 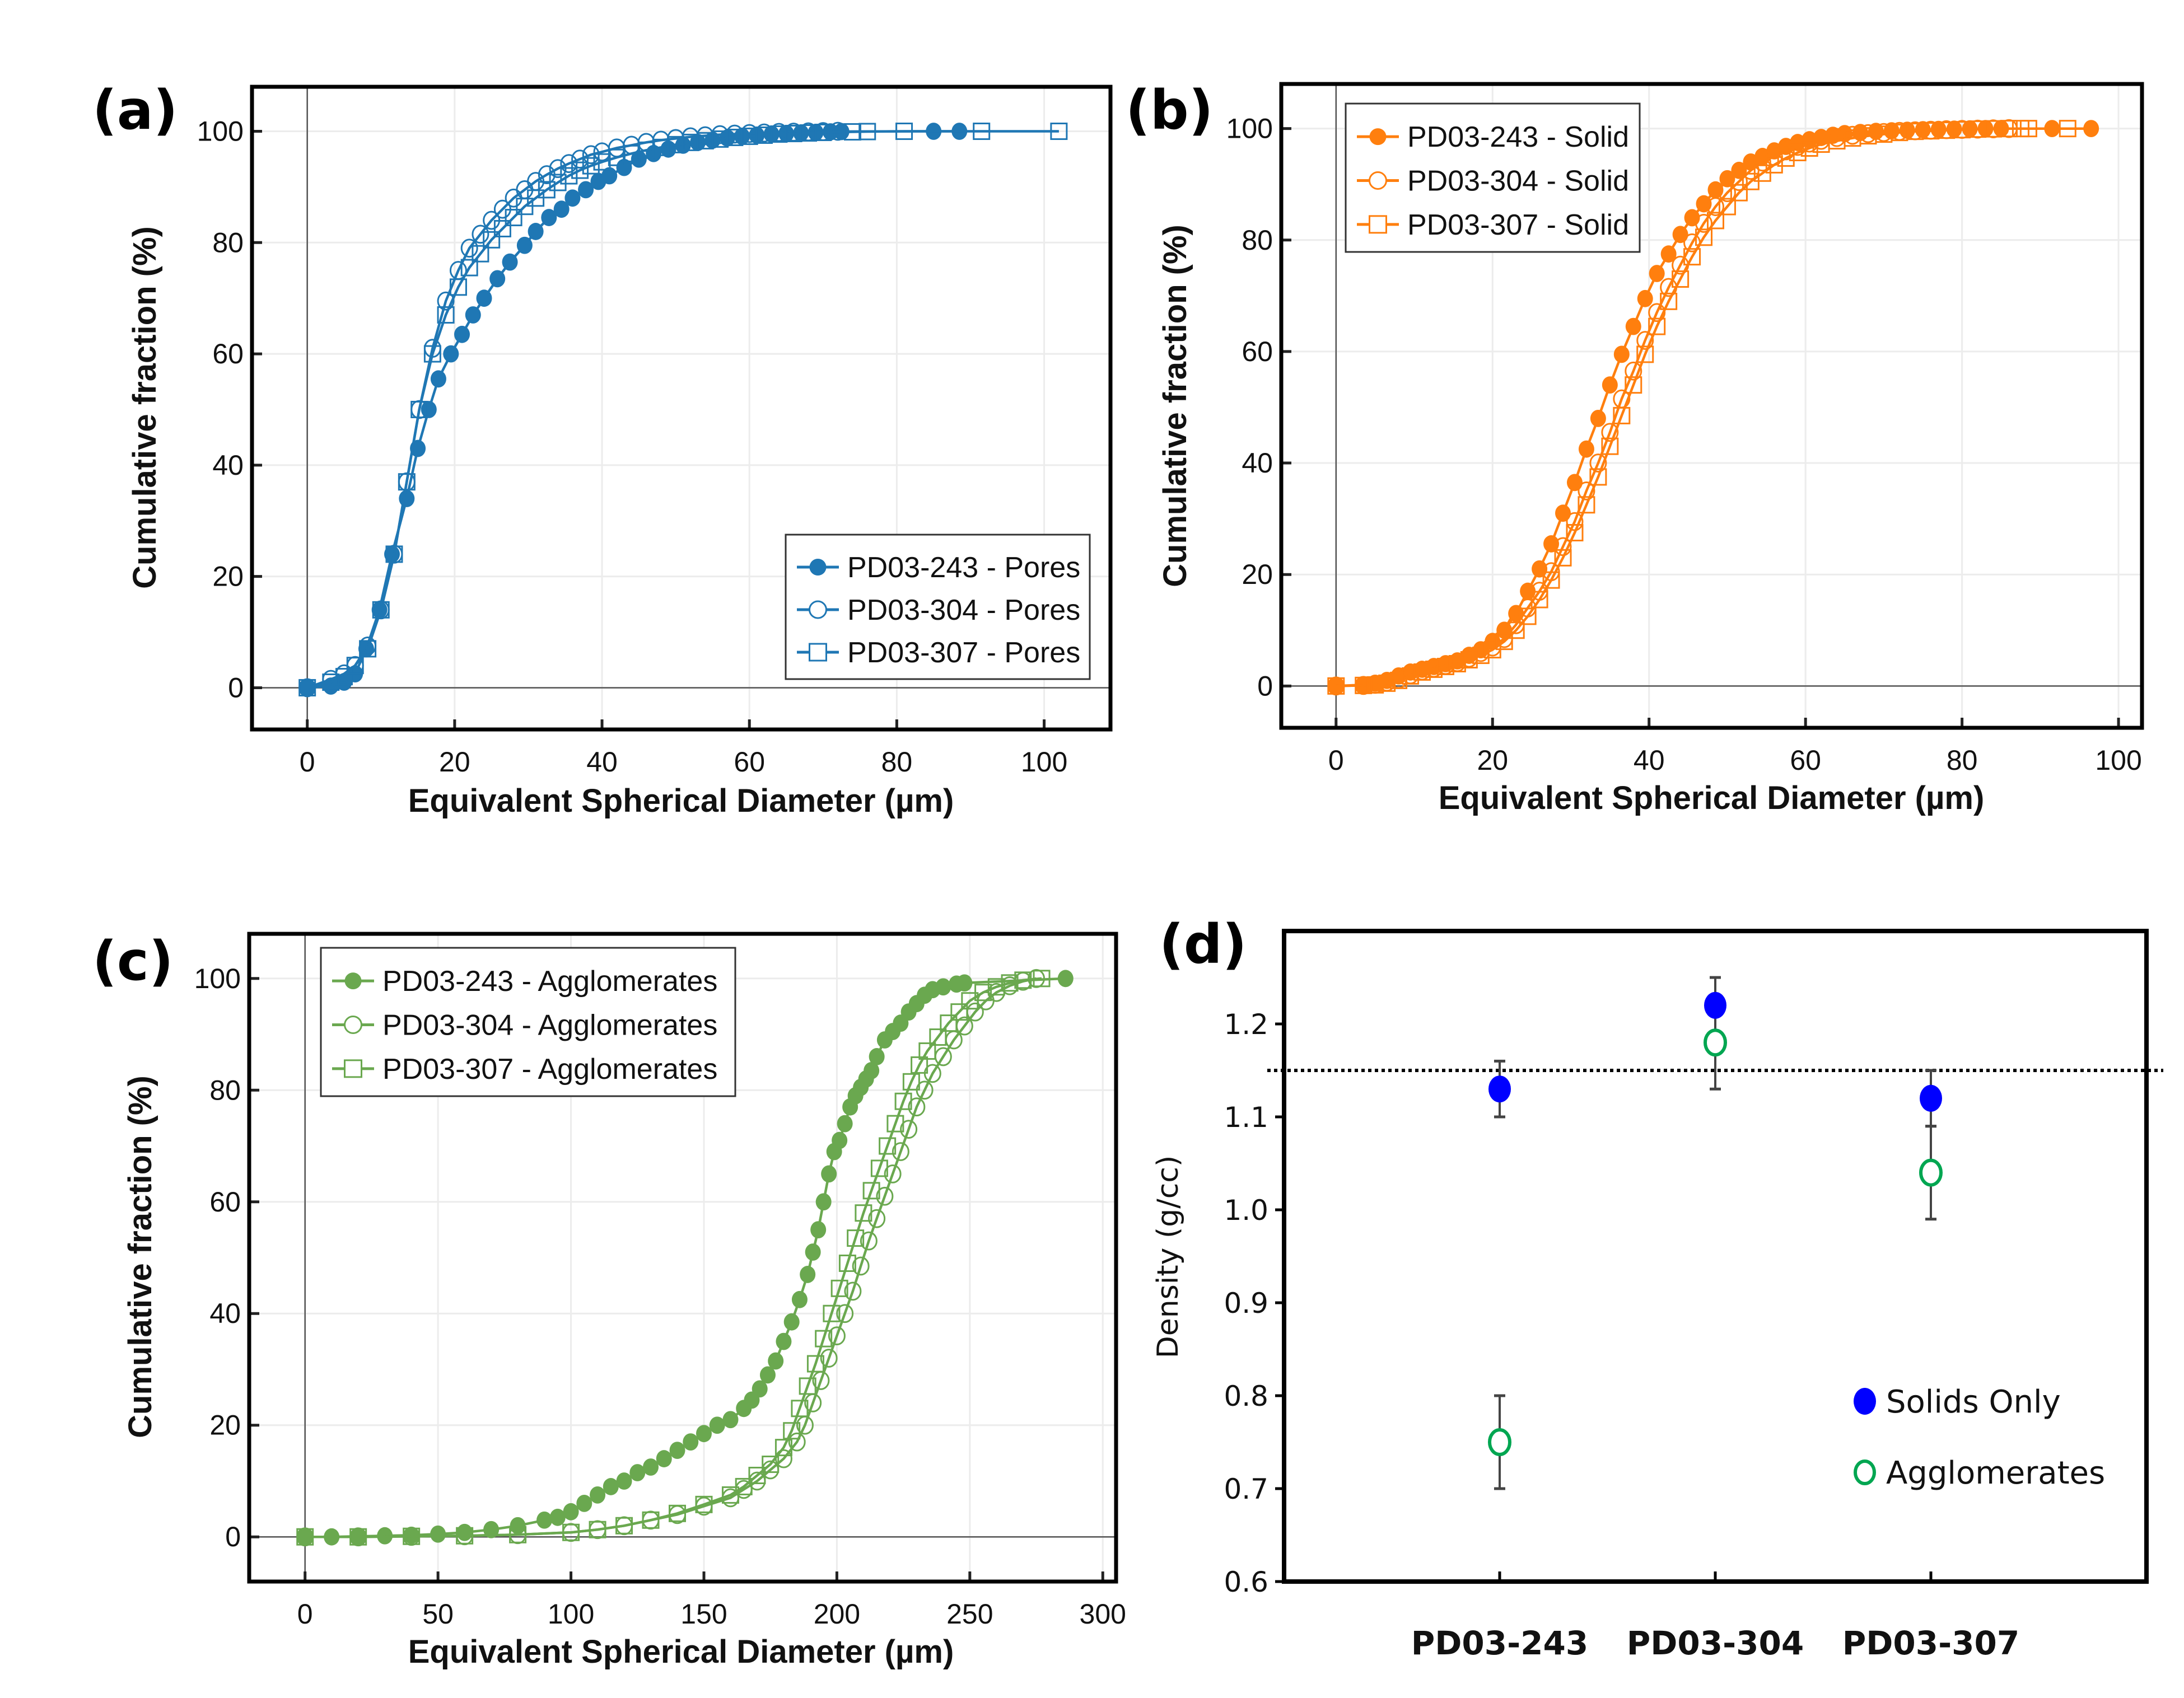 What do you see at coordinates (1246, 1210) in the screenshot?
I see `y-tick-label: 1.0` at bounding box center [1246, 1210].